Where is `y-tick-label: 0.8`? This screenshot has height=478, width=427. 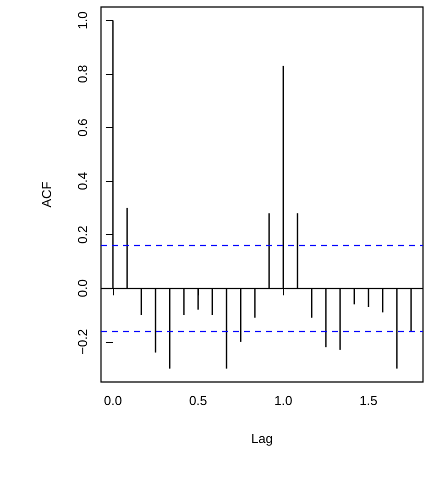 y-tick-label: 0.8 is located at coordinates (82, 74).